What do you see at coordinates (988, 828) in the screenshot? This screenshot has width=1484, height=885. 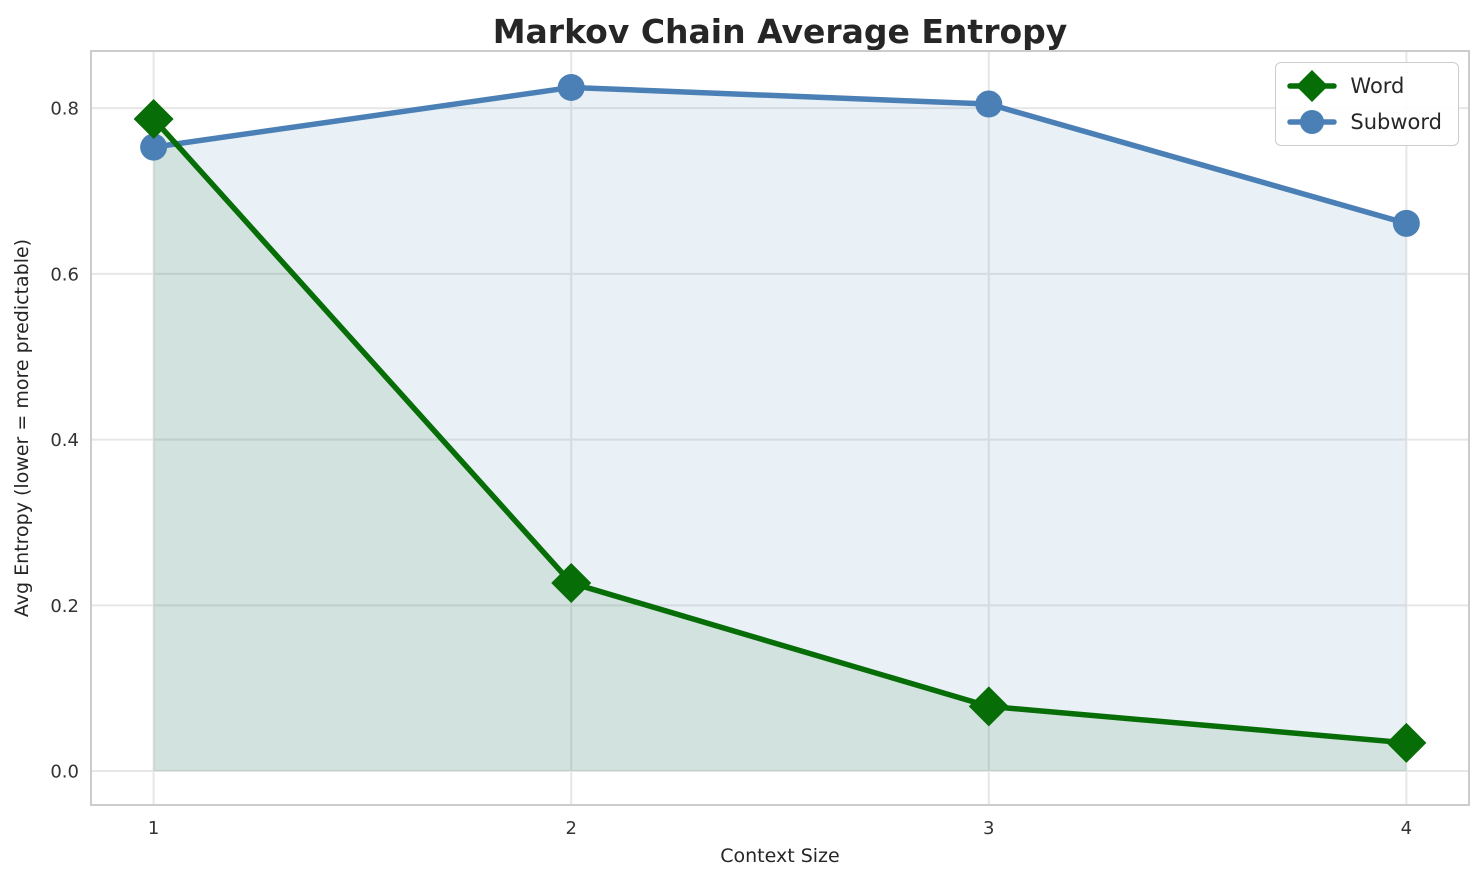 I see `x-tick-label: 3` at bounding box center [988, 828].